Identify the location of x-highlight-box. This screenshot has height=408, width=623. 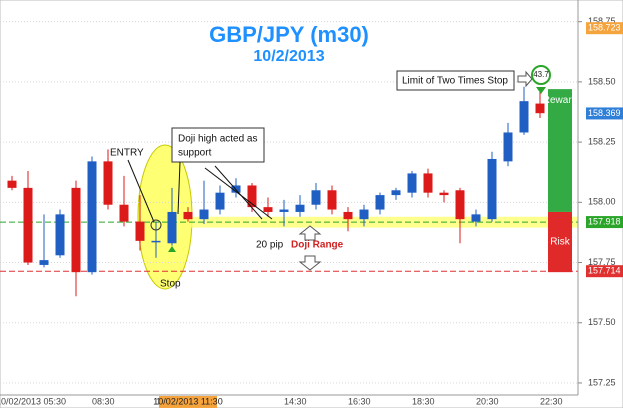
(188, 402).